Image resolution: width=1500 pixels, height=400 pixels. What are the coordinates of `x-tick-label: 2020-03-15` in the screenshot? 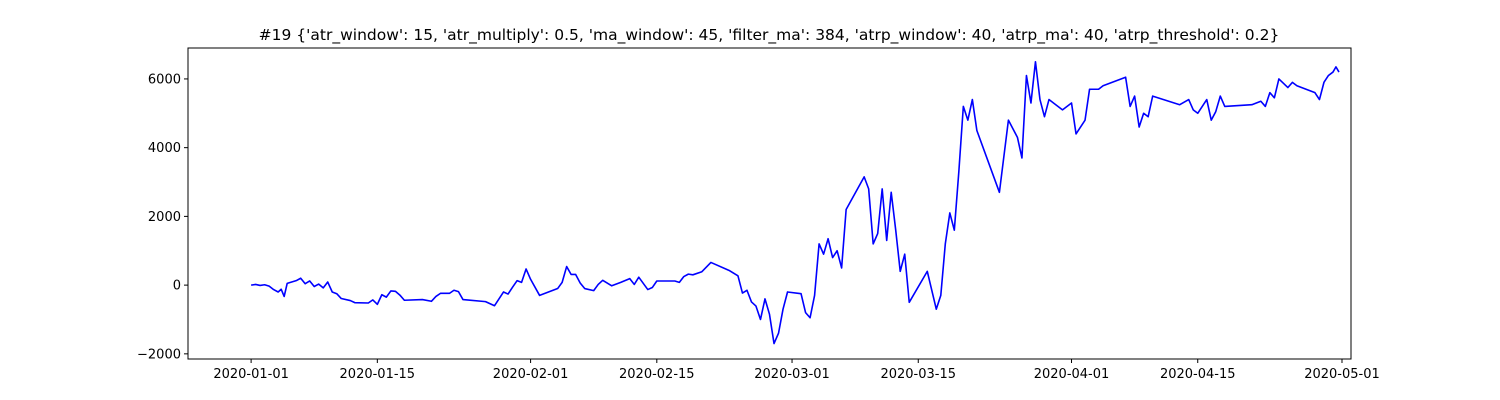 It's located at (918, 374).